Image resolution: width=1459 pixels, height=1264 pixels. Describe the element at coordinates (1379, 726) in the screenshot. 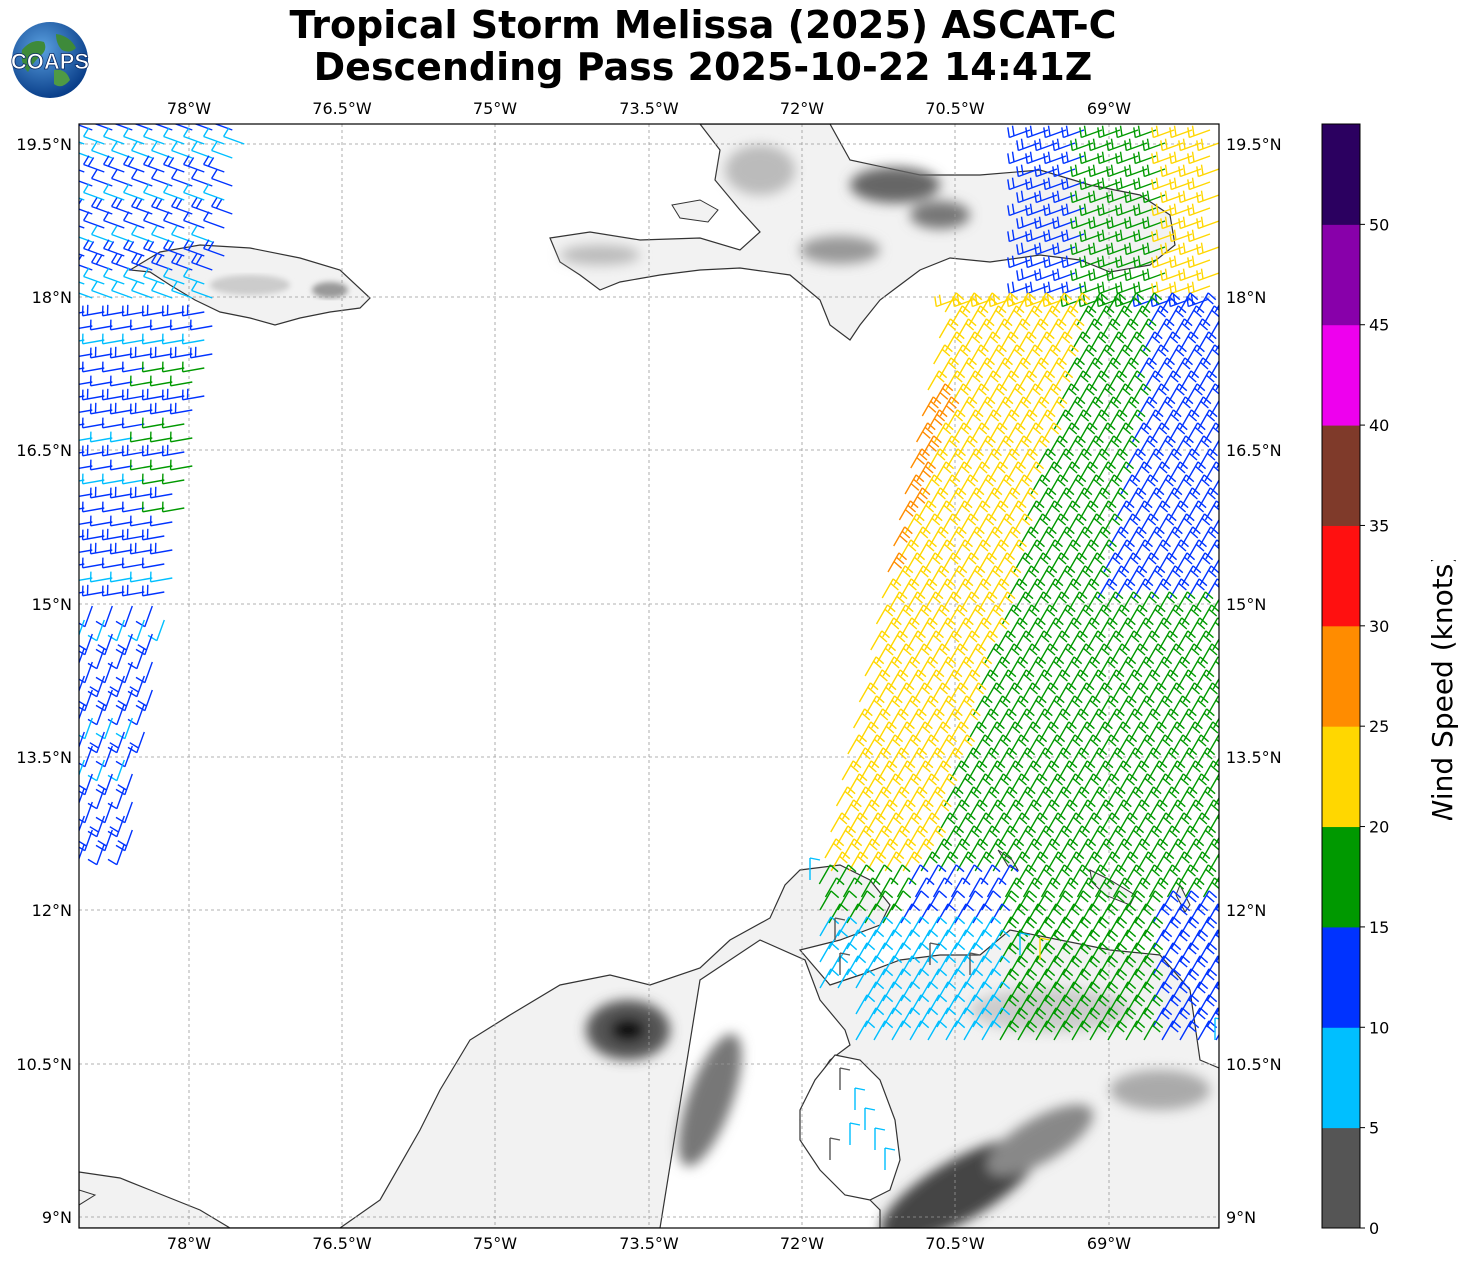

I see `colorbar-tick-label: 25` at that location.